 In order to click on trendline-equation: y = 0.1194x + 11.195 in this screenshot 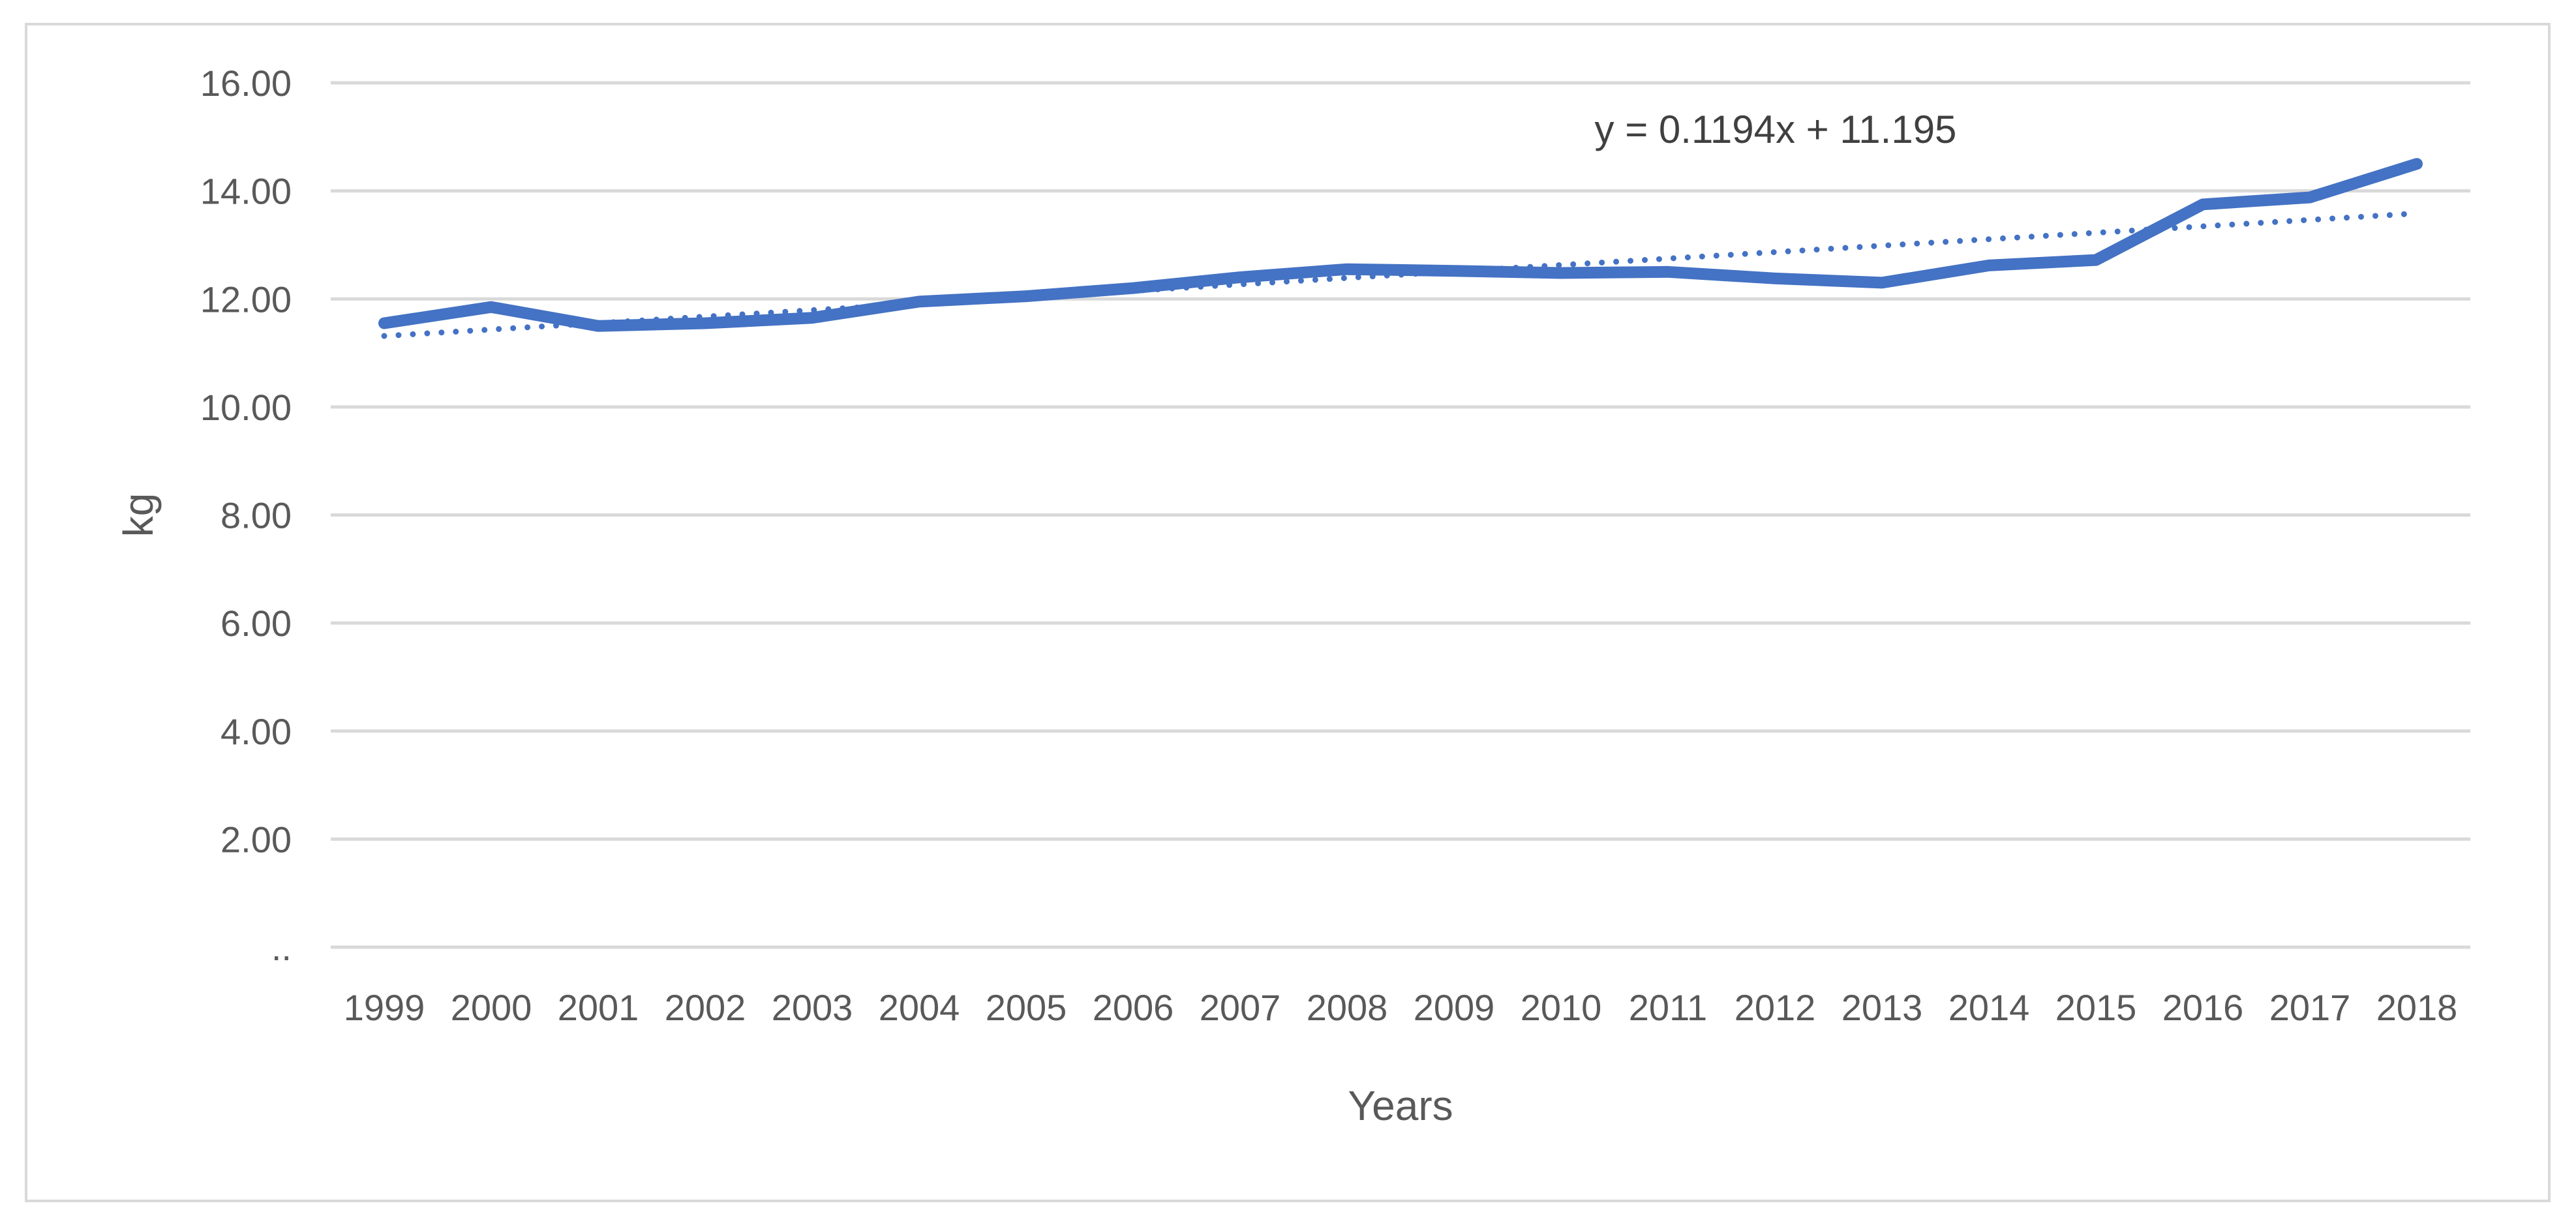, I will do `click(1776, 129)`.